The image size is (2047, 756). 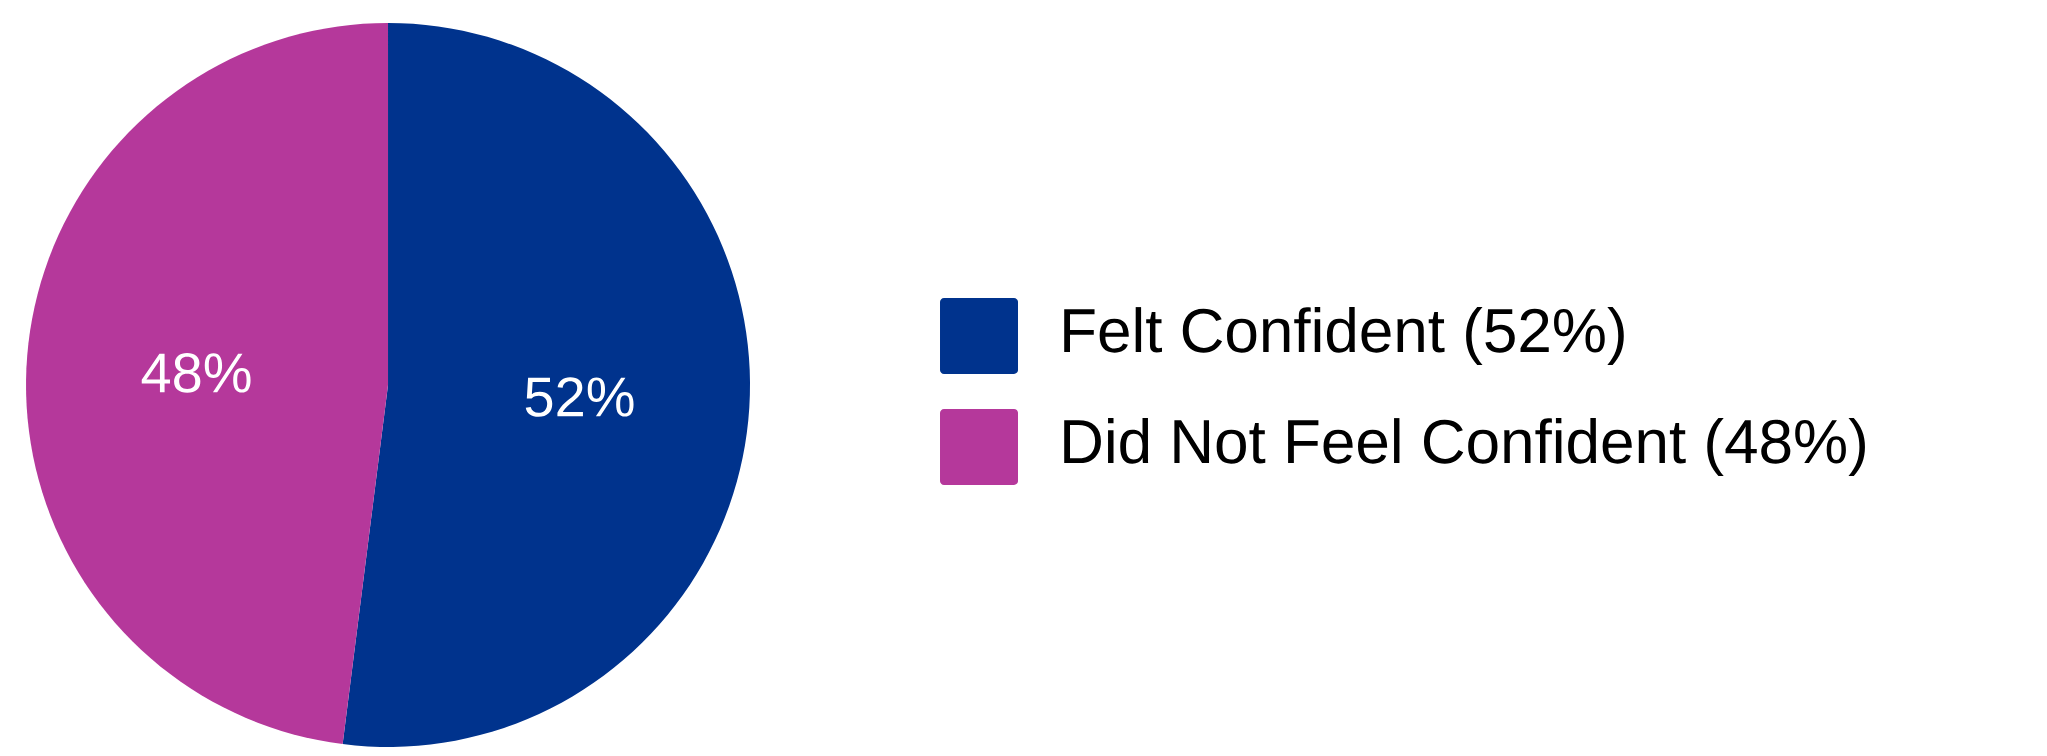 What do you see at coordinates (196, 373) in the screenshot?
I see `data-label: 48%` at bounding box center [196, 373].